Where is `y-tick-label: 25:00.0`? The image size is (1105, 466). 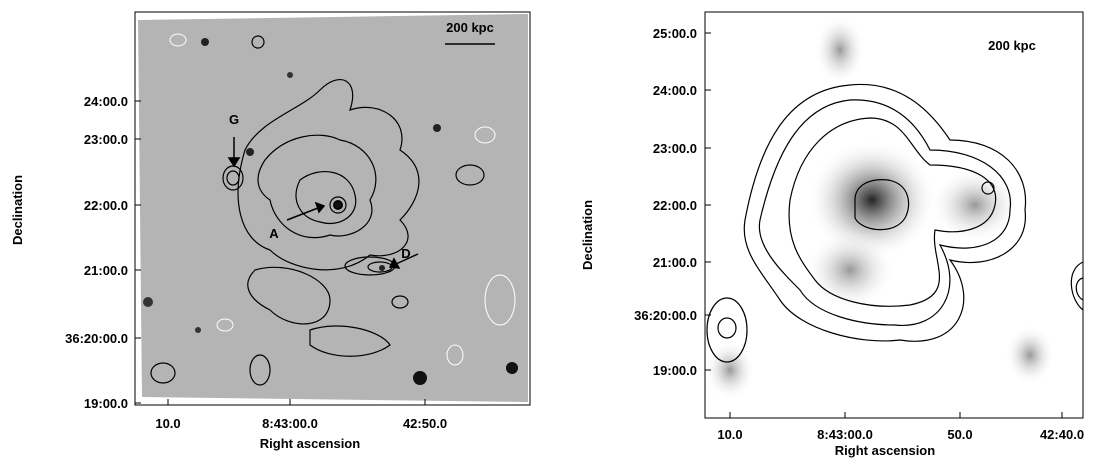
y-tick-label: 25:00.0 is located at coordinates (675, 33).